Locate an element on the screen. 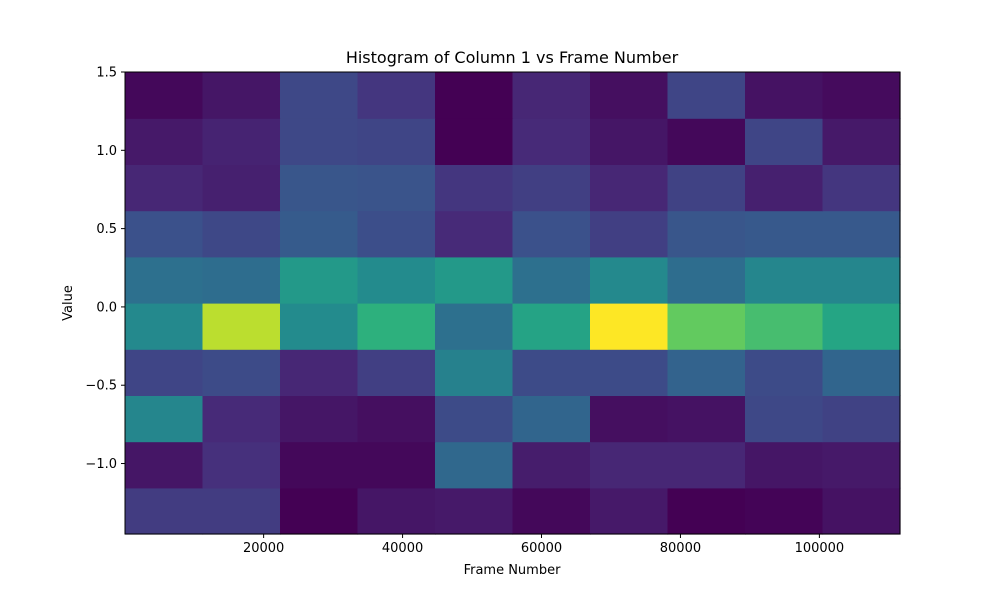 This screenshot has width=1000, height=600. x-tick-label: 100000 is located at coordinates (820, 548).